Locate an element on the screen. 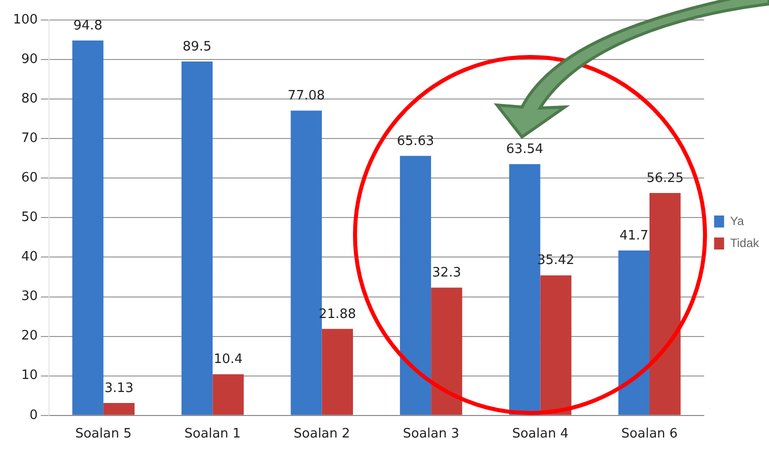 This screenshot has width=769, height=455. y-tick-label: 40 is located at coordinates (29, 257).